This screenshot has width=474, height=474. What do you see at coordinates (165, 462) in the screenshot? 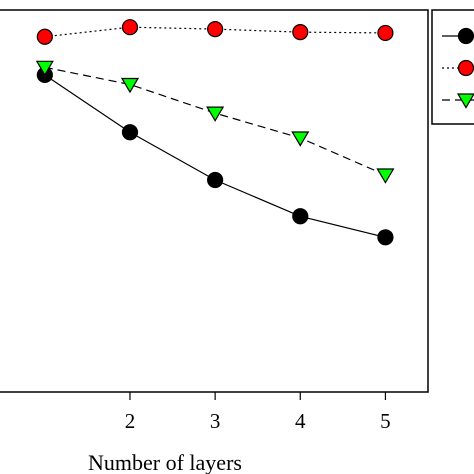
I see `x-axis-label: Number of layers` at bounding box center [165, 462].